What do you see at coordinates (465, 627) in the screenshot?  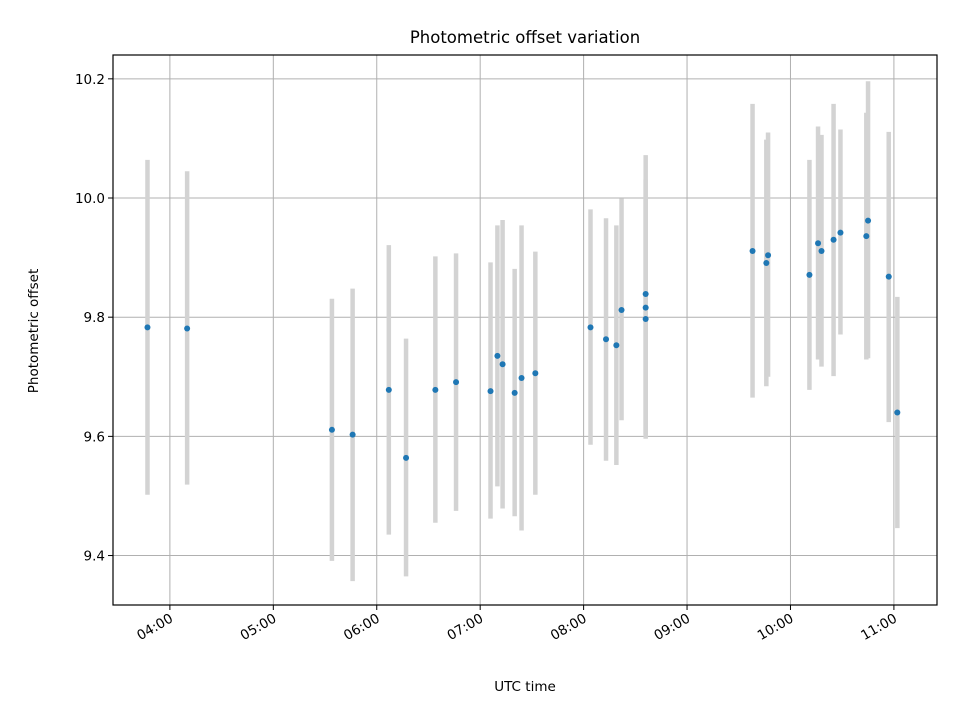 I see `x-tick-label: 07:00` at bounding box center [465, 627].